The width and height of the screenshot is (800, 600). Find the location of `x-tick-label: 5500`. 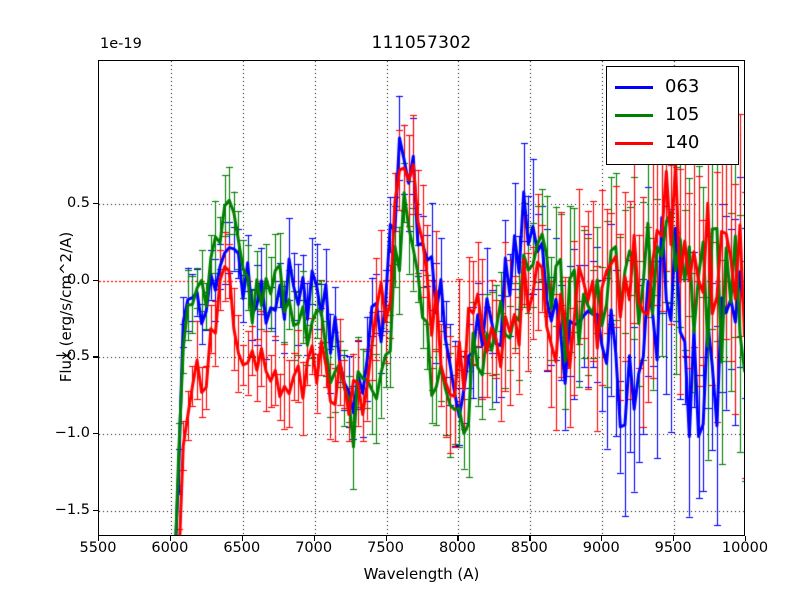

x-tick-label: 5500 is located at coordinates (98, 548).